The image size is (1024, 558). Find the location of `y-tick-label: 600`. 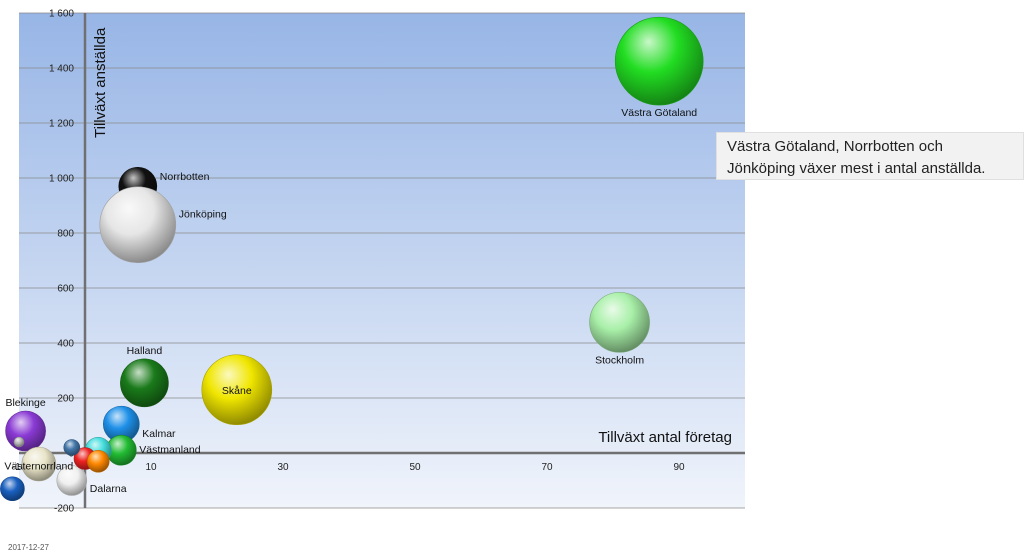

y-tick-label: 600 is located at coordinates (65, 289).